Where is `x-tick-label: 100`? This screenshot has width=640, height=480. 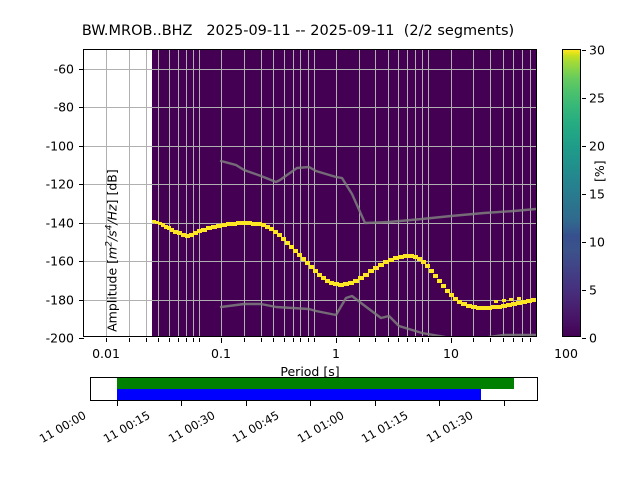
x-tick-label: 100 is located at coordinates (566, 353).